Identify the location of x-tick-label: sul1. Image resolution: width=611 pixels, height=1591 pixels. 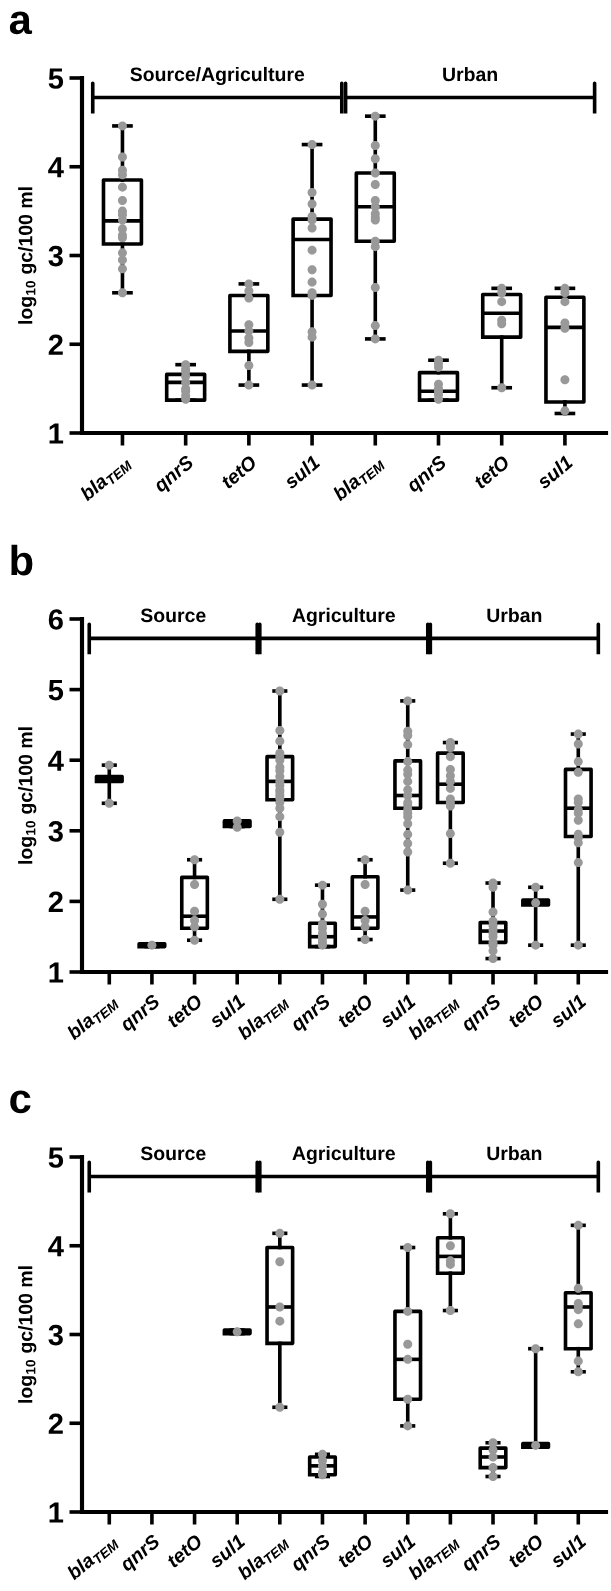
(301, 472).